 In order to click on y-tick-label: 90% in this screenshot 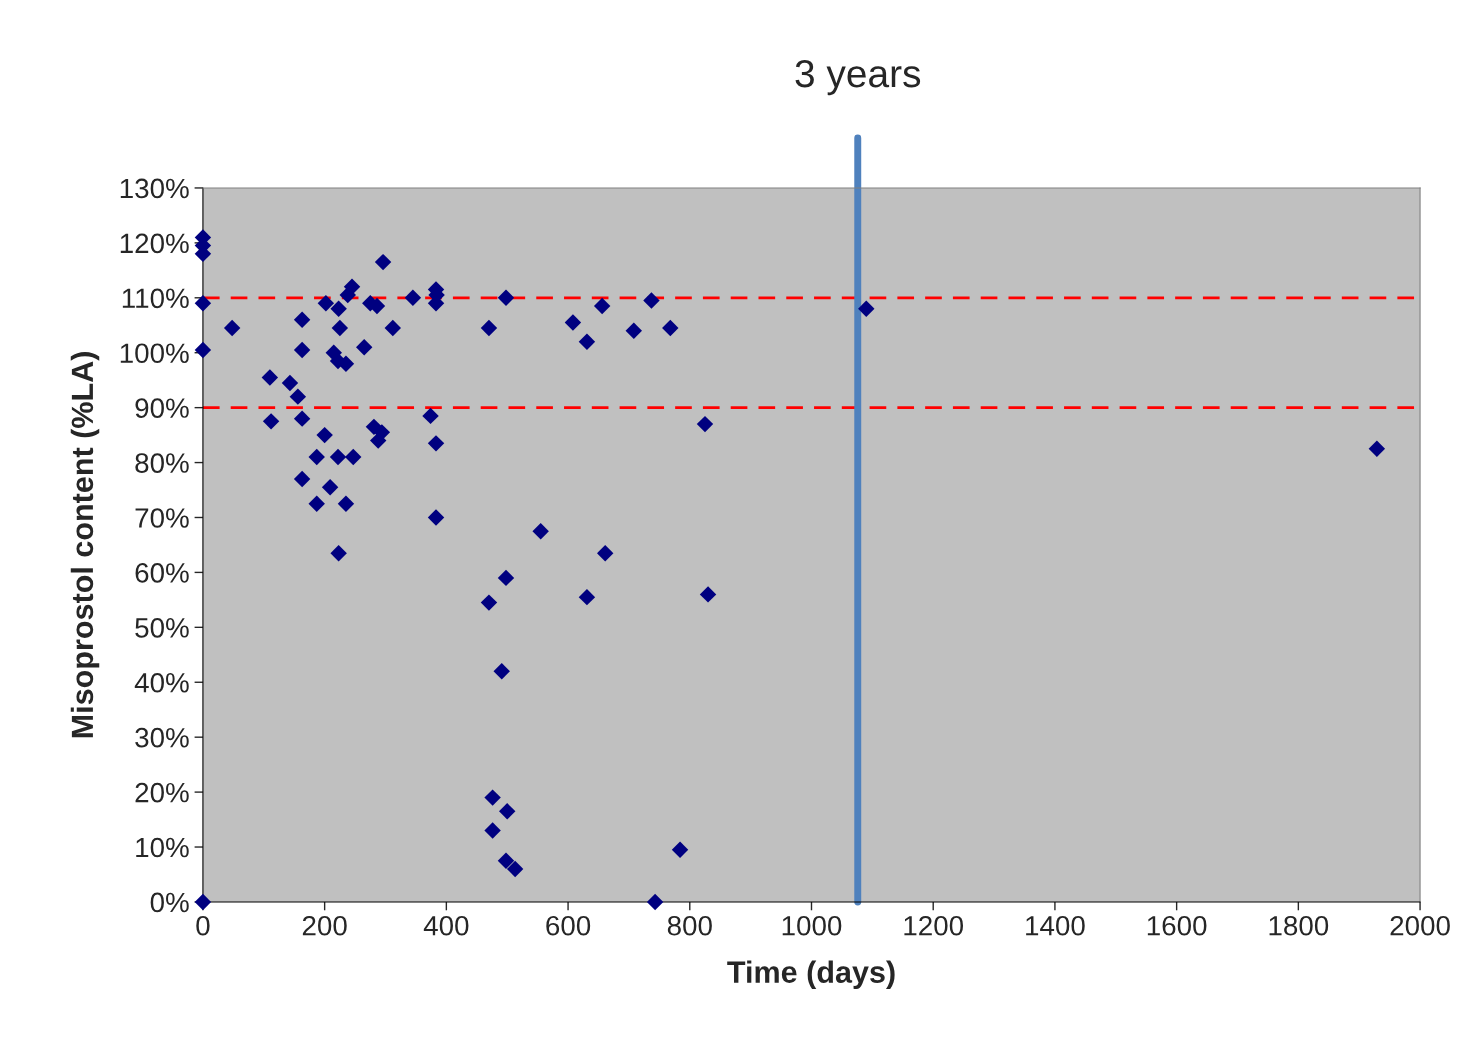, I will do `click(162, 408)`.